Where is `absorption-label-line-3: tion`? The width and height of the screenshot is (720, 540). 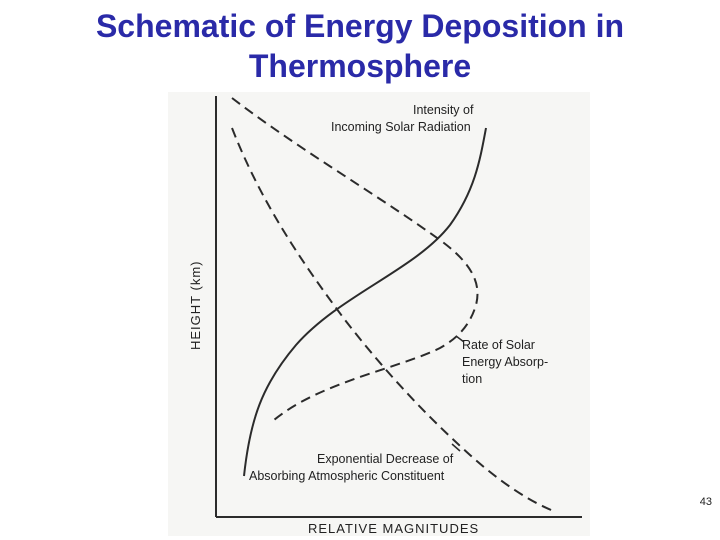 absorption-label-line-3: tion is located at coordinates (472, 379).